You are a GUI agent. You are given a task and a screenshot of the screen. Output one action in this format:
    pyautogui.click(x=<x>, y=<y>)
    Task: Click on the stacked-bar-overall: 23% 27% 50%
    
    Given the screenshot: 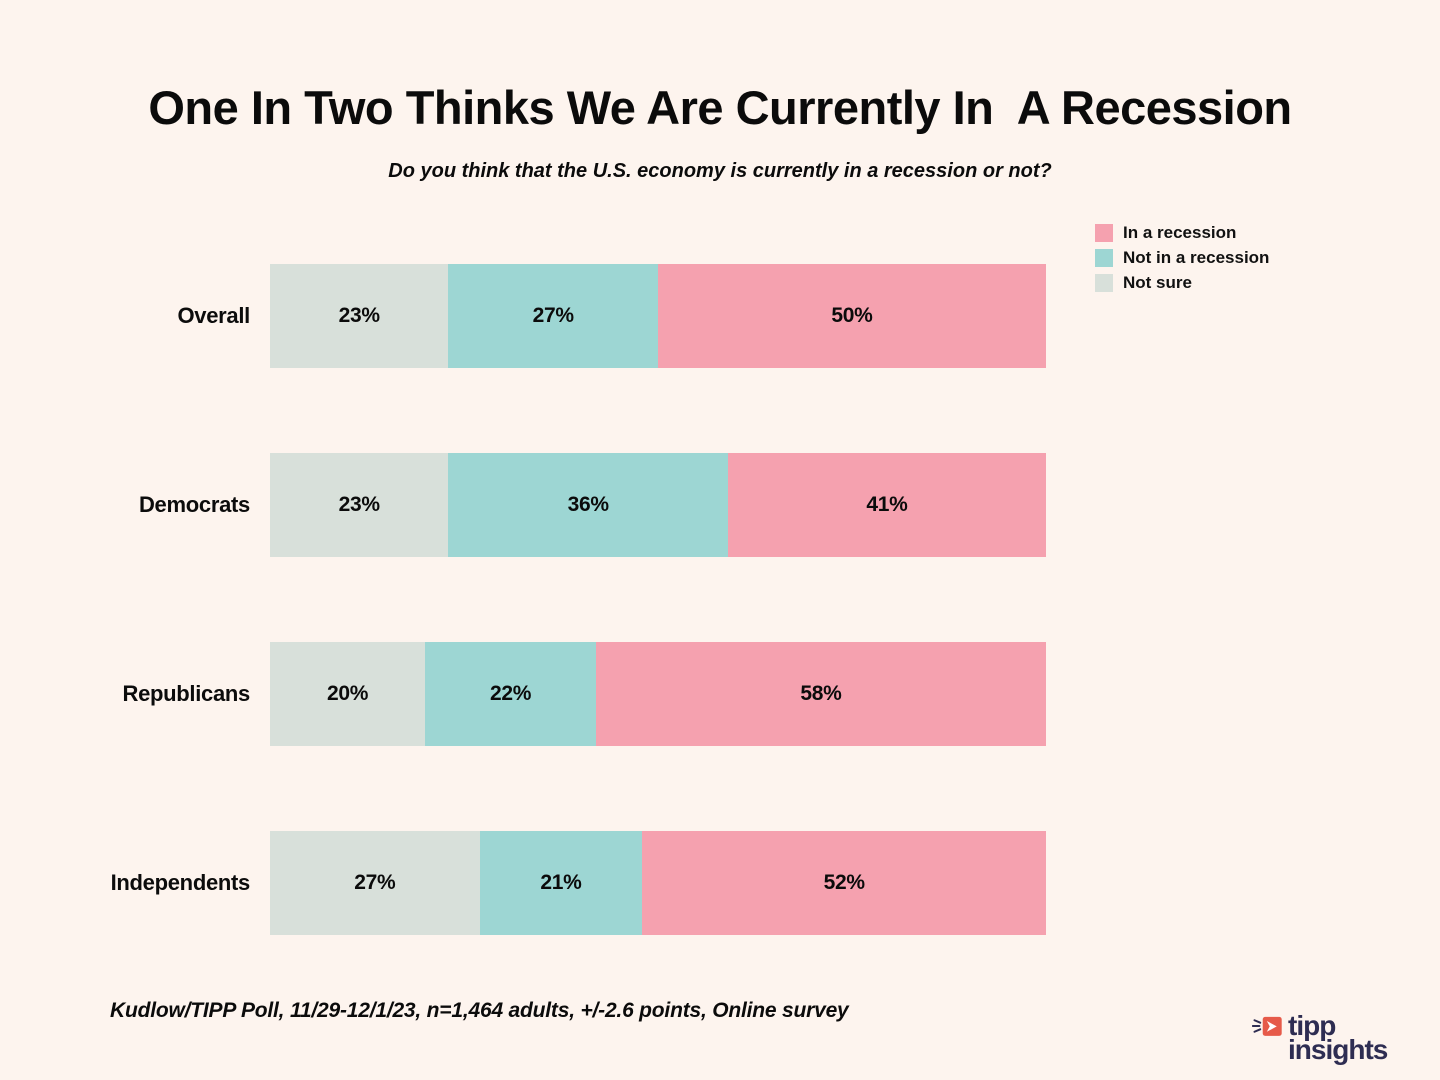 What is the action you would take?
    pyautogui.click(x=658, y=316)
    